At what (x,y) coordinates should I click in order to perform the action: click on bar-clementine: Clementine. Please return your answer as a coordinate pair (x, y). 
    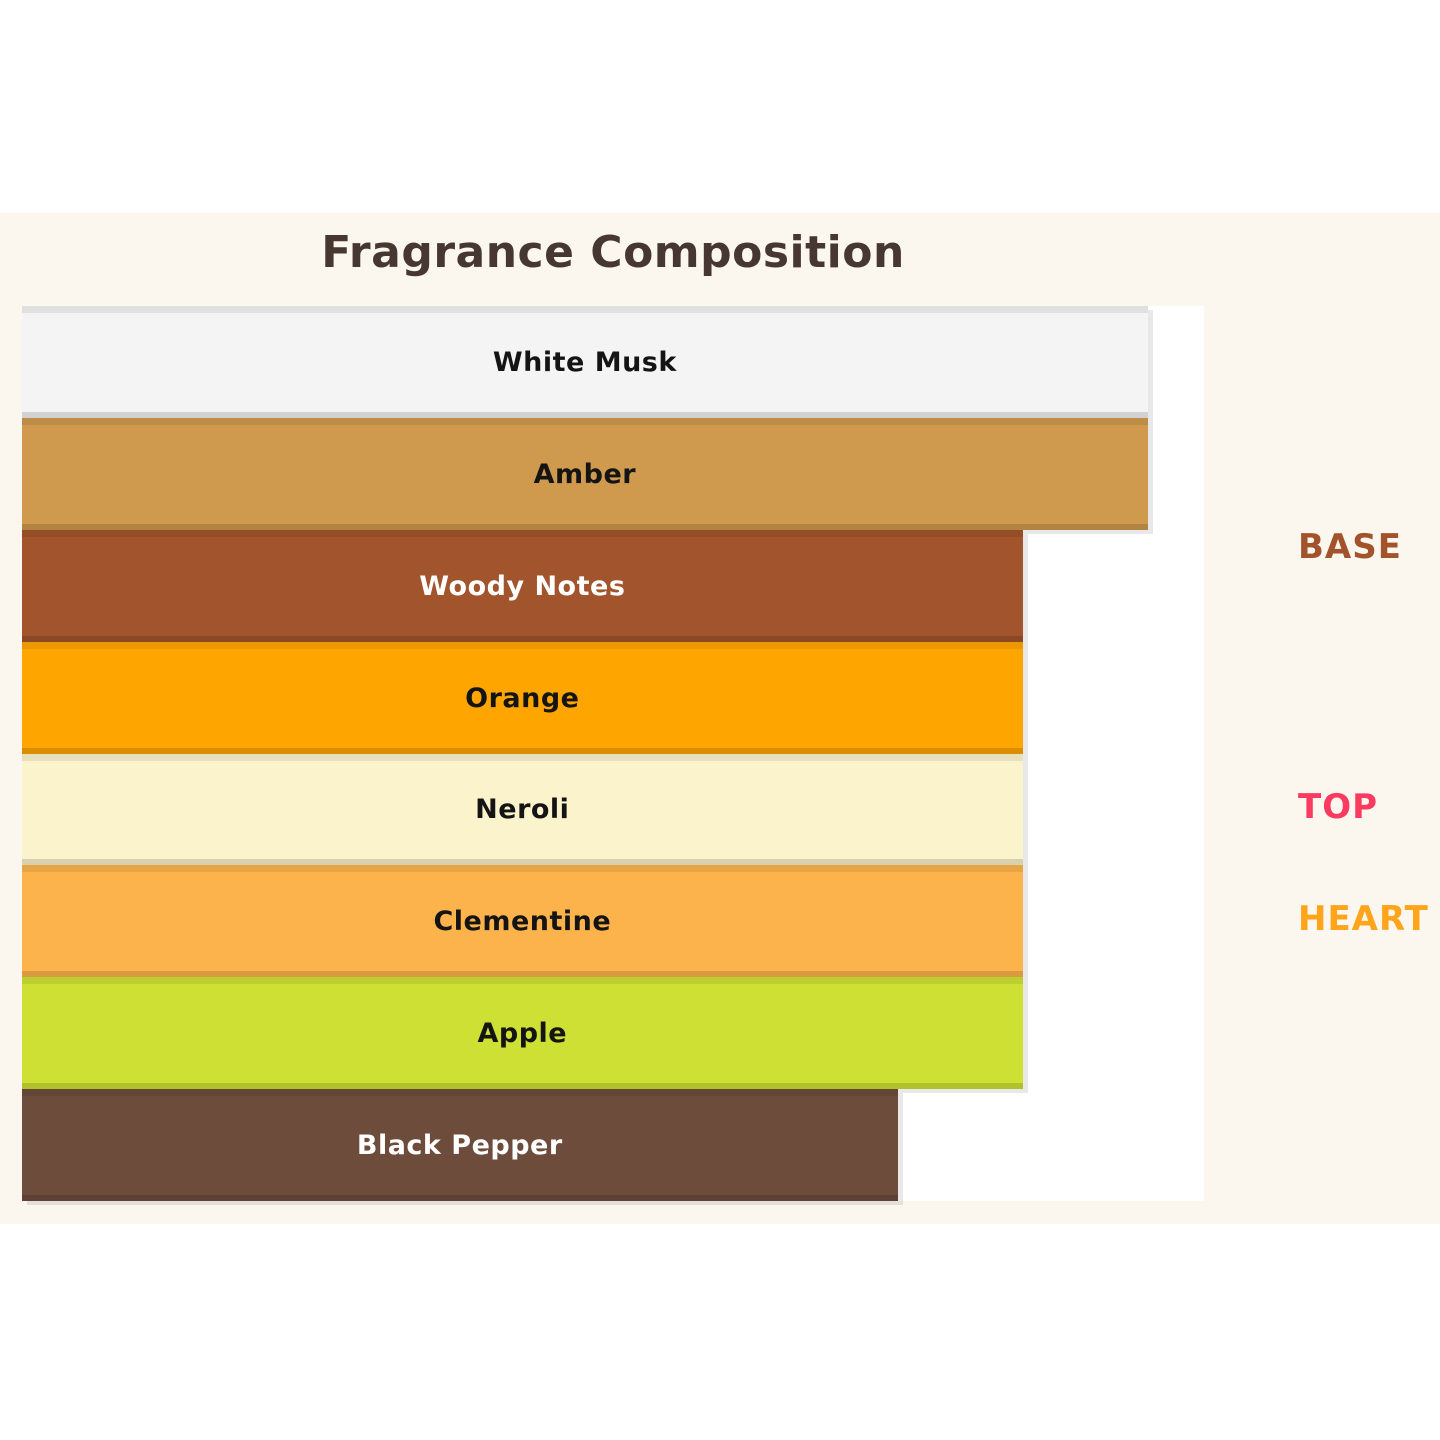
    Looking at the image, I should click on (522, 921).